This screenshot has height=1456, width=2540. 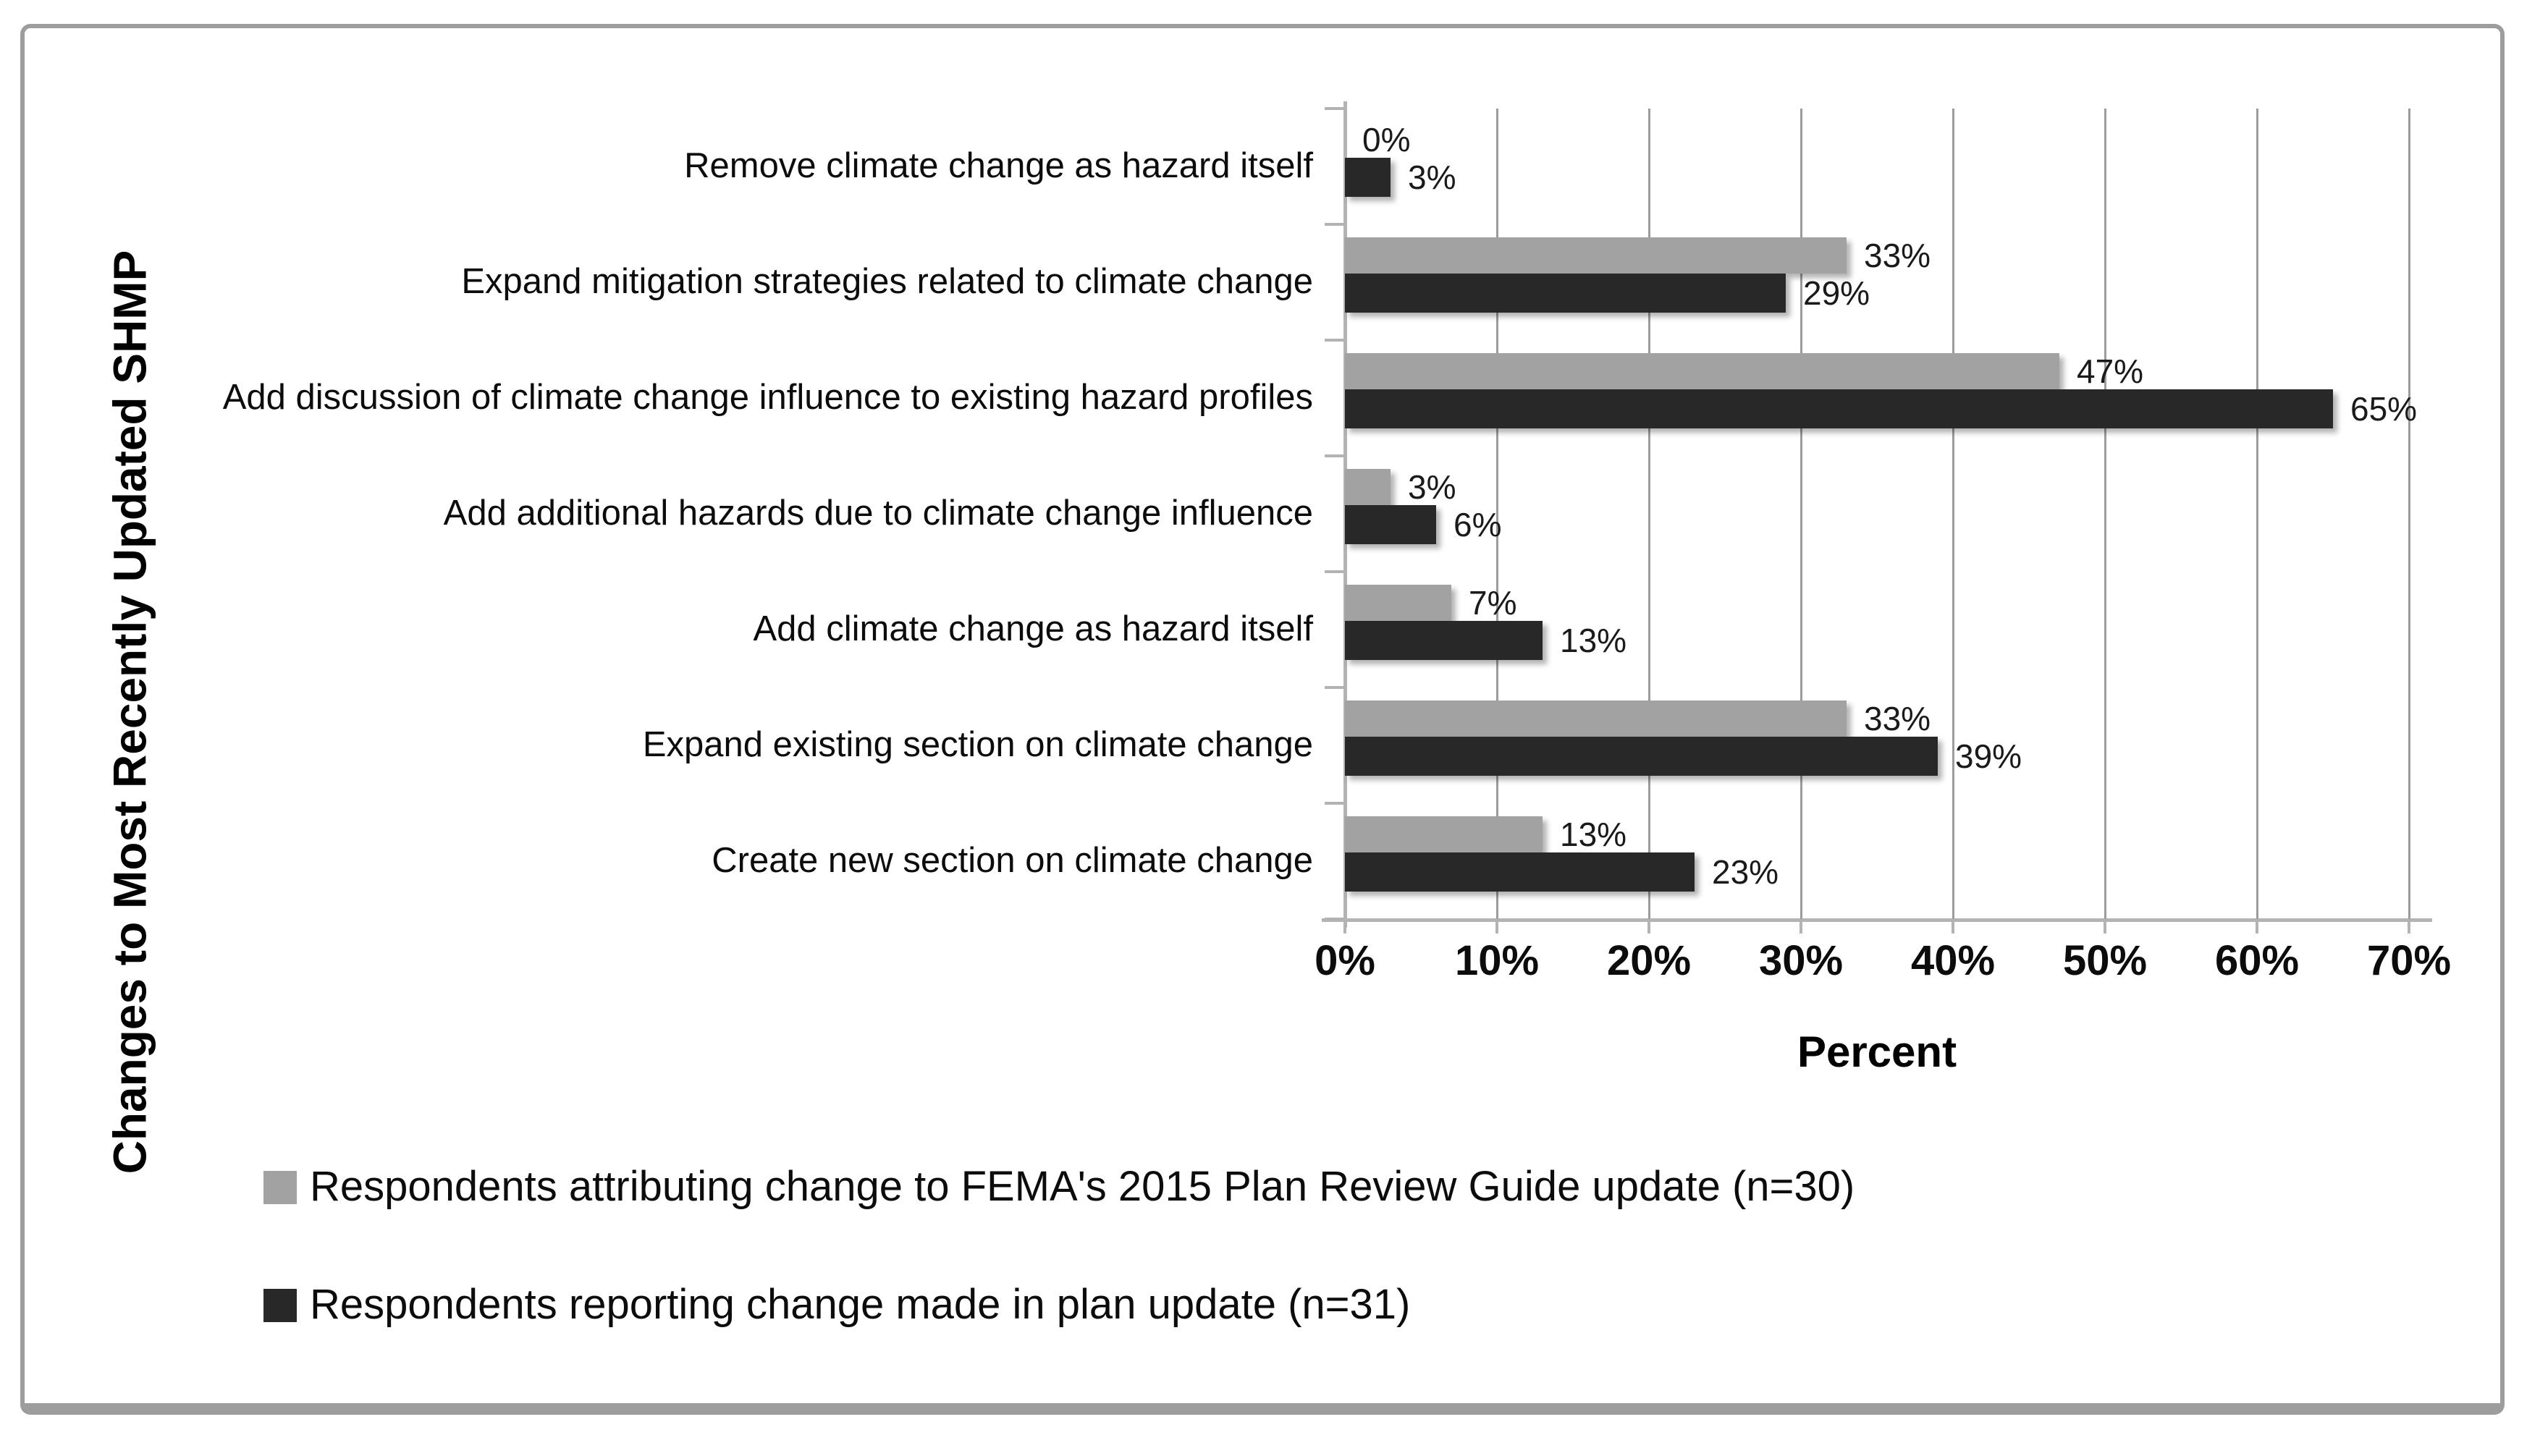 I want to click on bar-group: 3% 6%, so click(x=1877, y=514).